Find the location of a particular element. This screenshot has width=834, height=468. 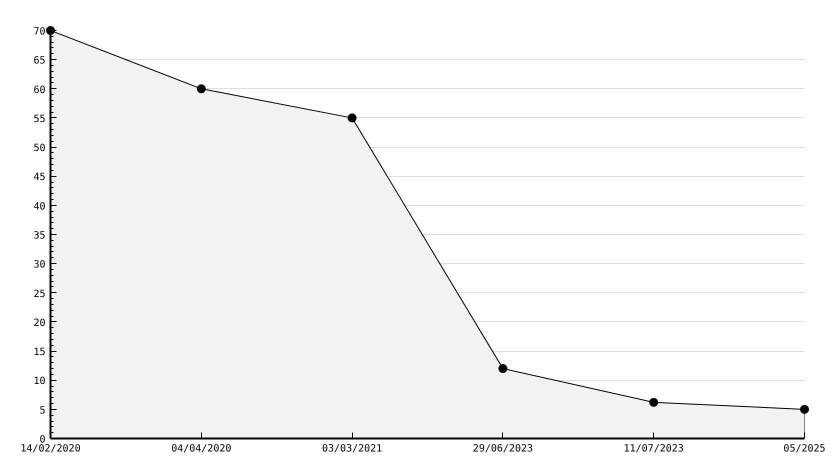

y-tick-label: 45 is located at coordinates (39, 178).